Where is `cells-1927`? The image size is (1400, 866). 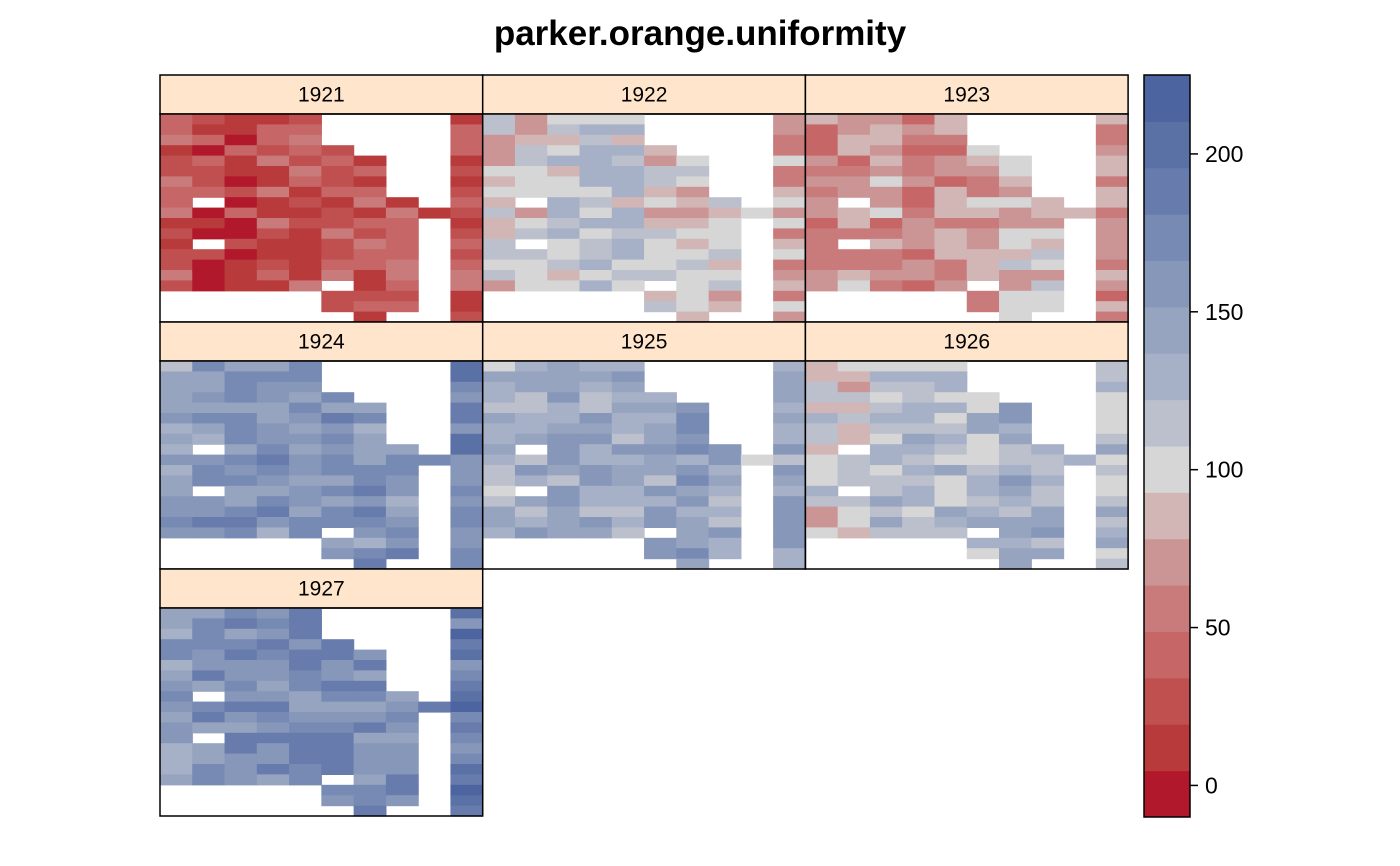
cells-1927 is located at coordinates (322, 712).